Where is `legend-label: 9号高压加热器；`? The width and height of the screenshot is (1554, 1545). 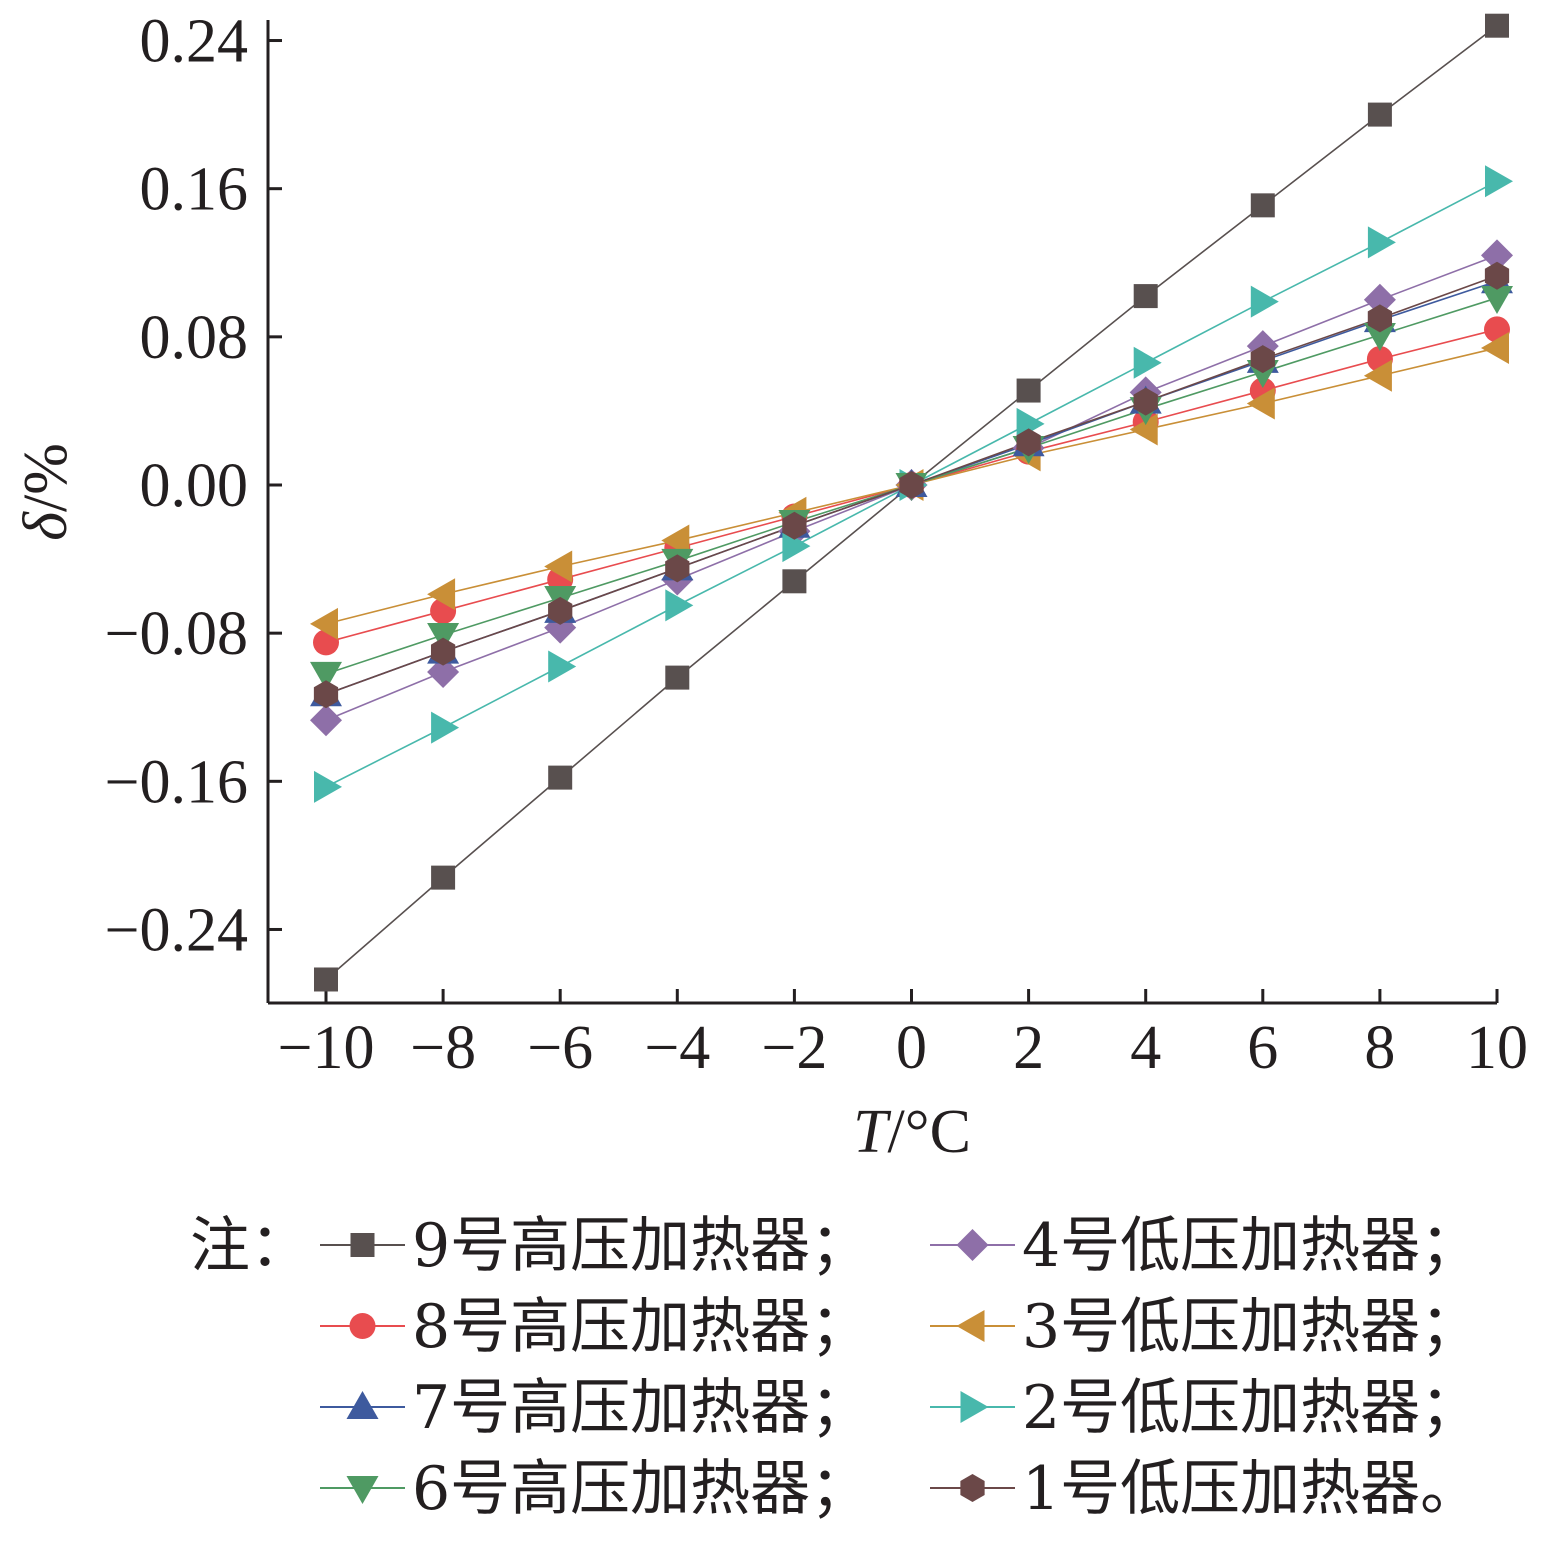 legend-label: 9号高压加热器； is located at coordinates (641, 1246).